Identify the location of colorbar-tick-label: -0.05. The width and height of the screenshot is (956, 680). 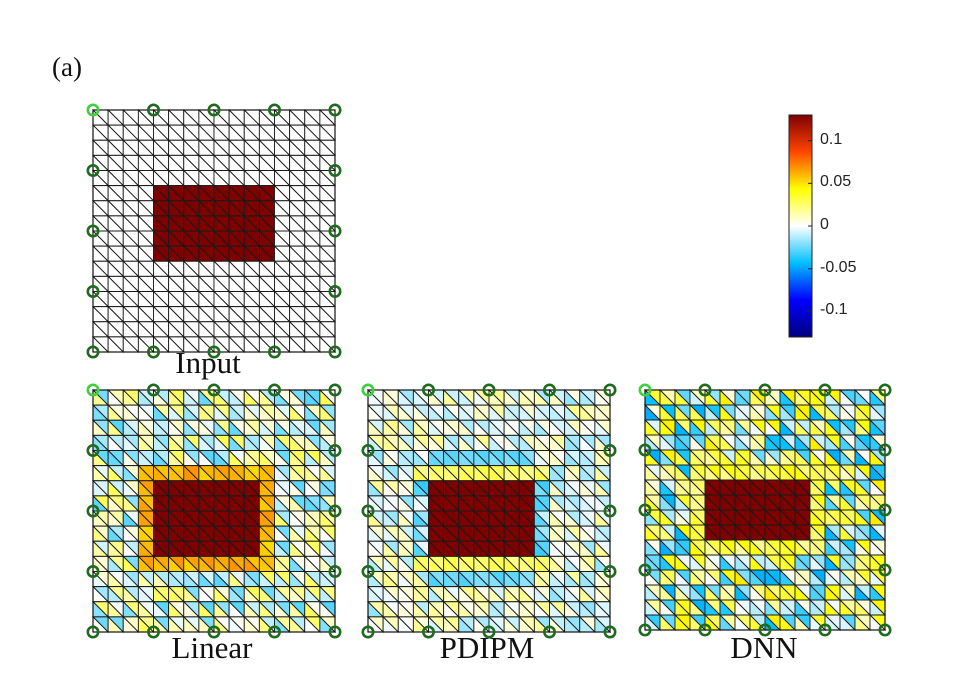
(838, 267).